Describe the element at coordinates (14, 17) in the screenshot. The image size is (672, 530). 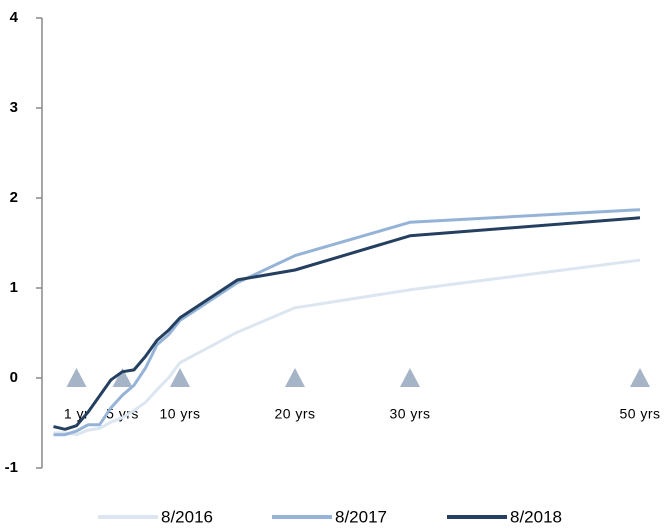
I see `y-tick-label: 4` at that location.